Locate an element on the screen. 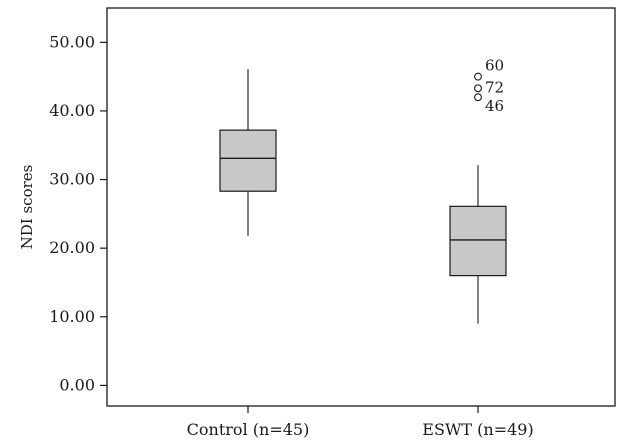 This screenshot has width=622, height=445. y-axis-title: NDI scores is located at coordinates (27, 207).